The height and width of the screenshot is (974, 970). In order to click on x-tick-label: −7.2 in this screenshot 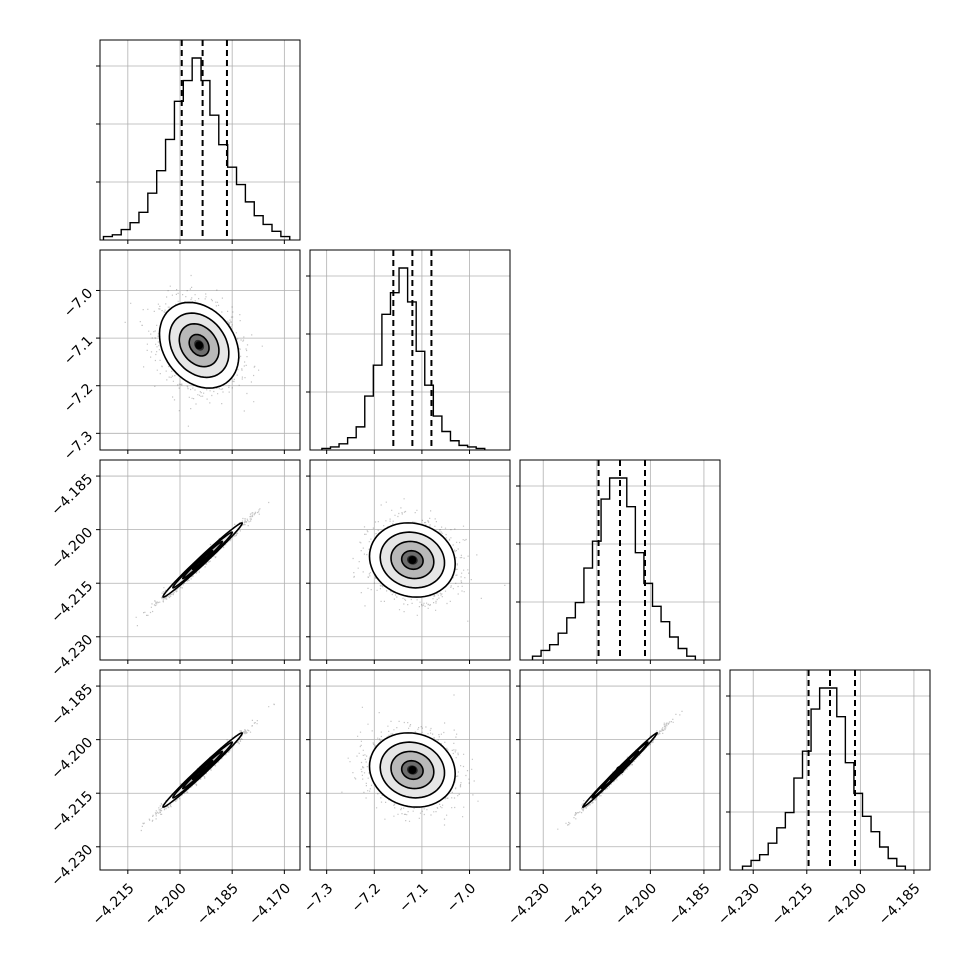, I will do `click(366, 897)`.